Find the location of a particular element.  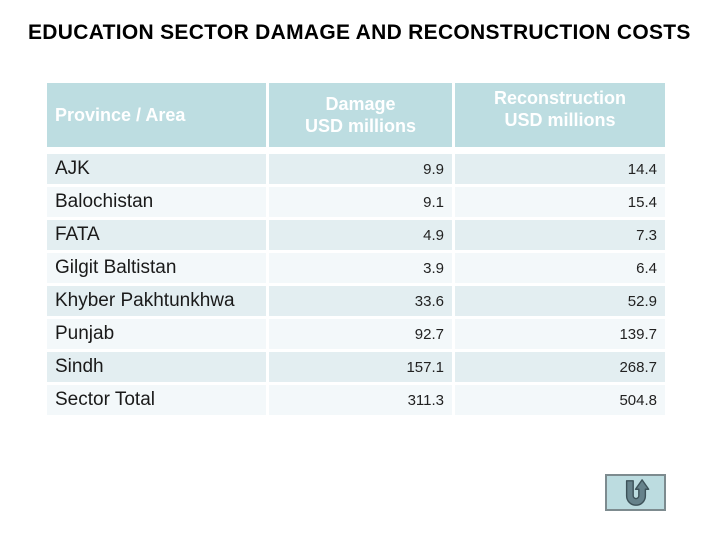

reconstruction-cell: 15.4 is located at coordinates (560, 202).